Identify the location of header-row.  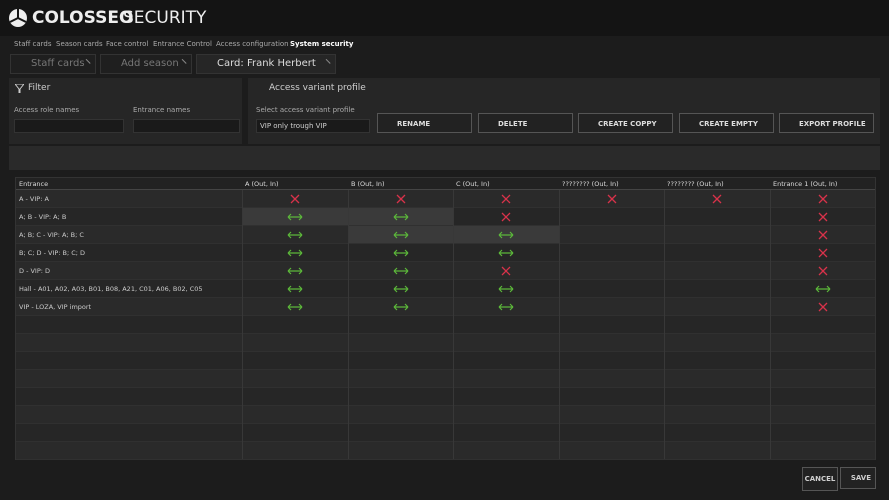
(445, 184).